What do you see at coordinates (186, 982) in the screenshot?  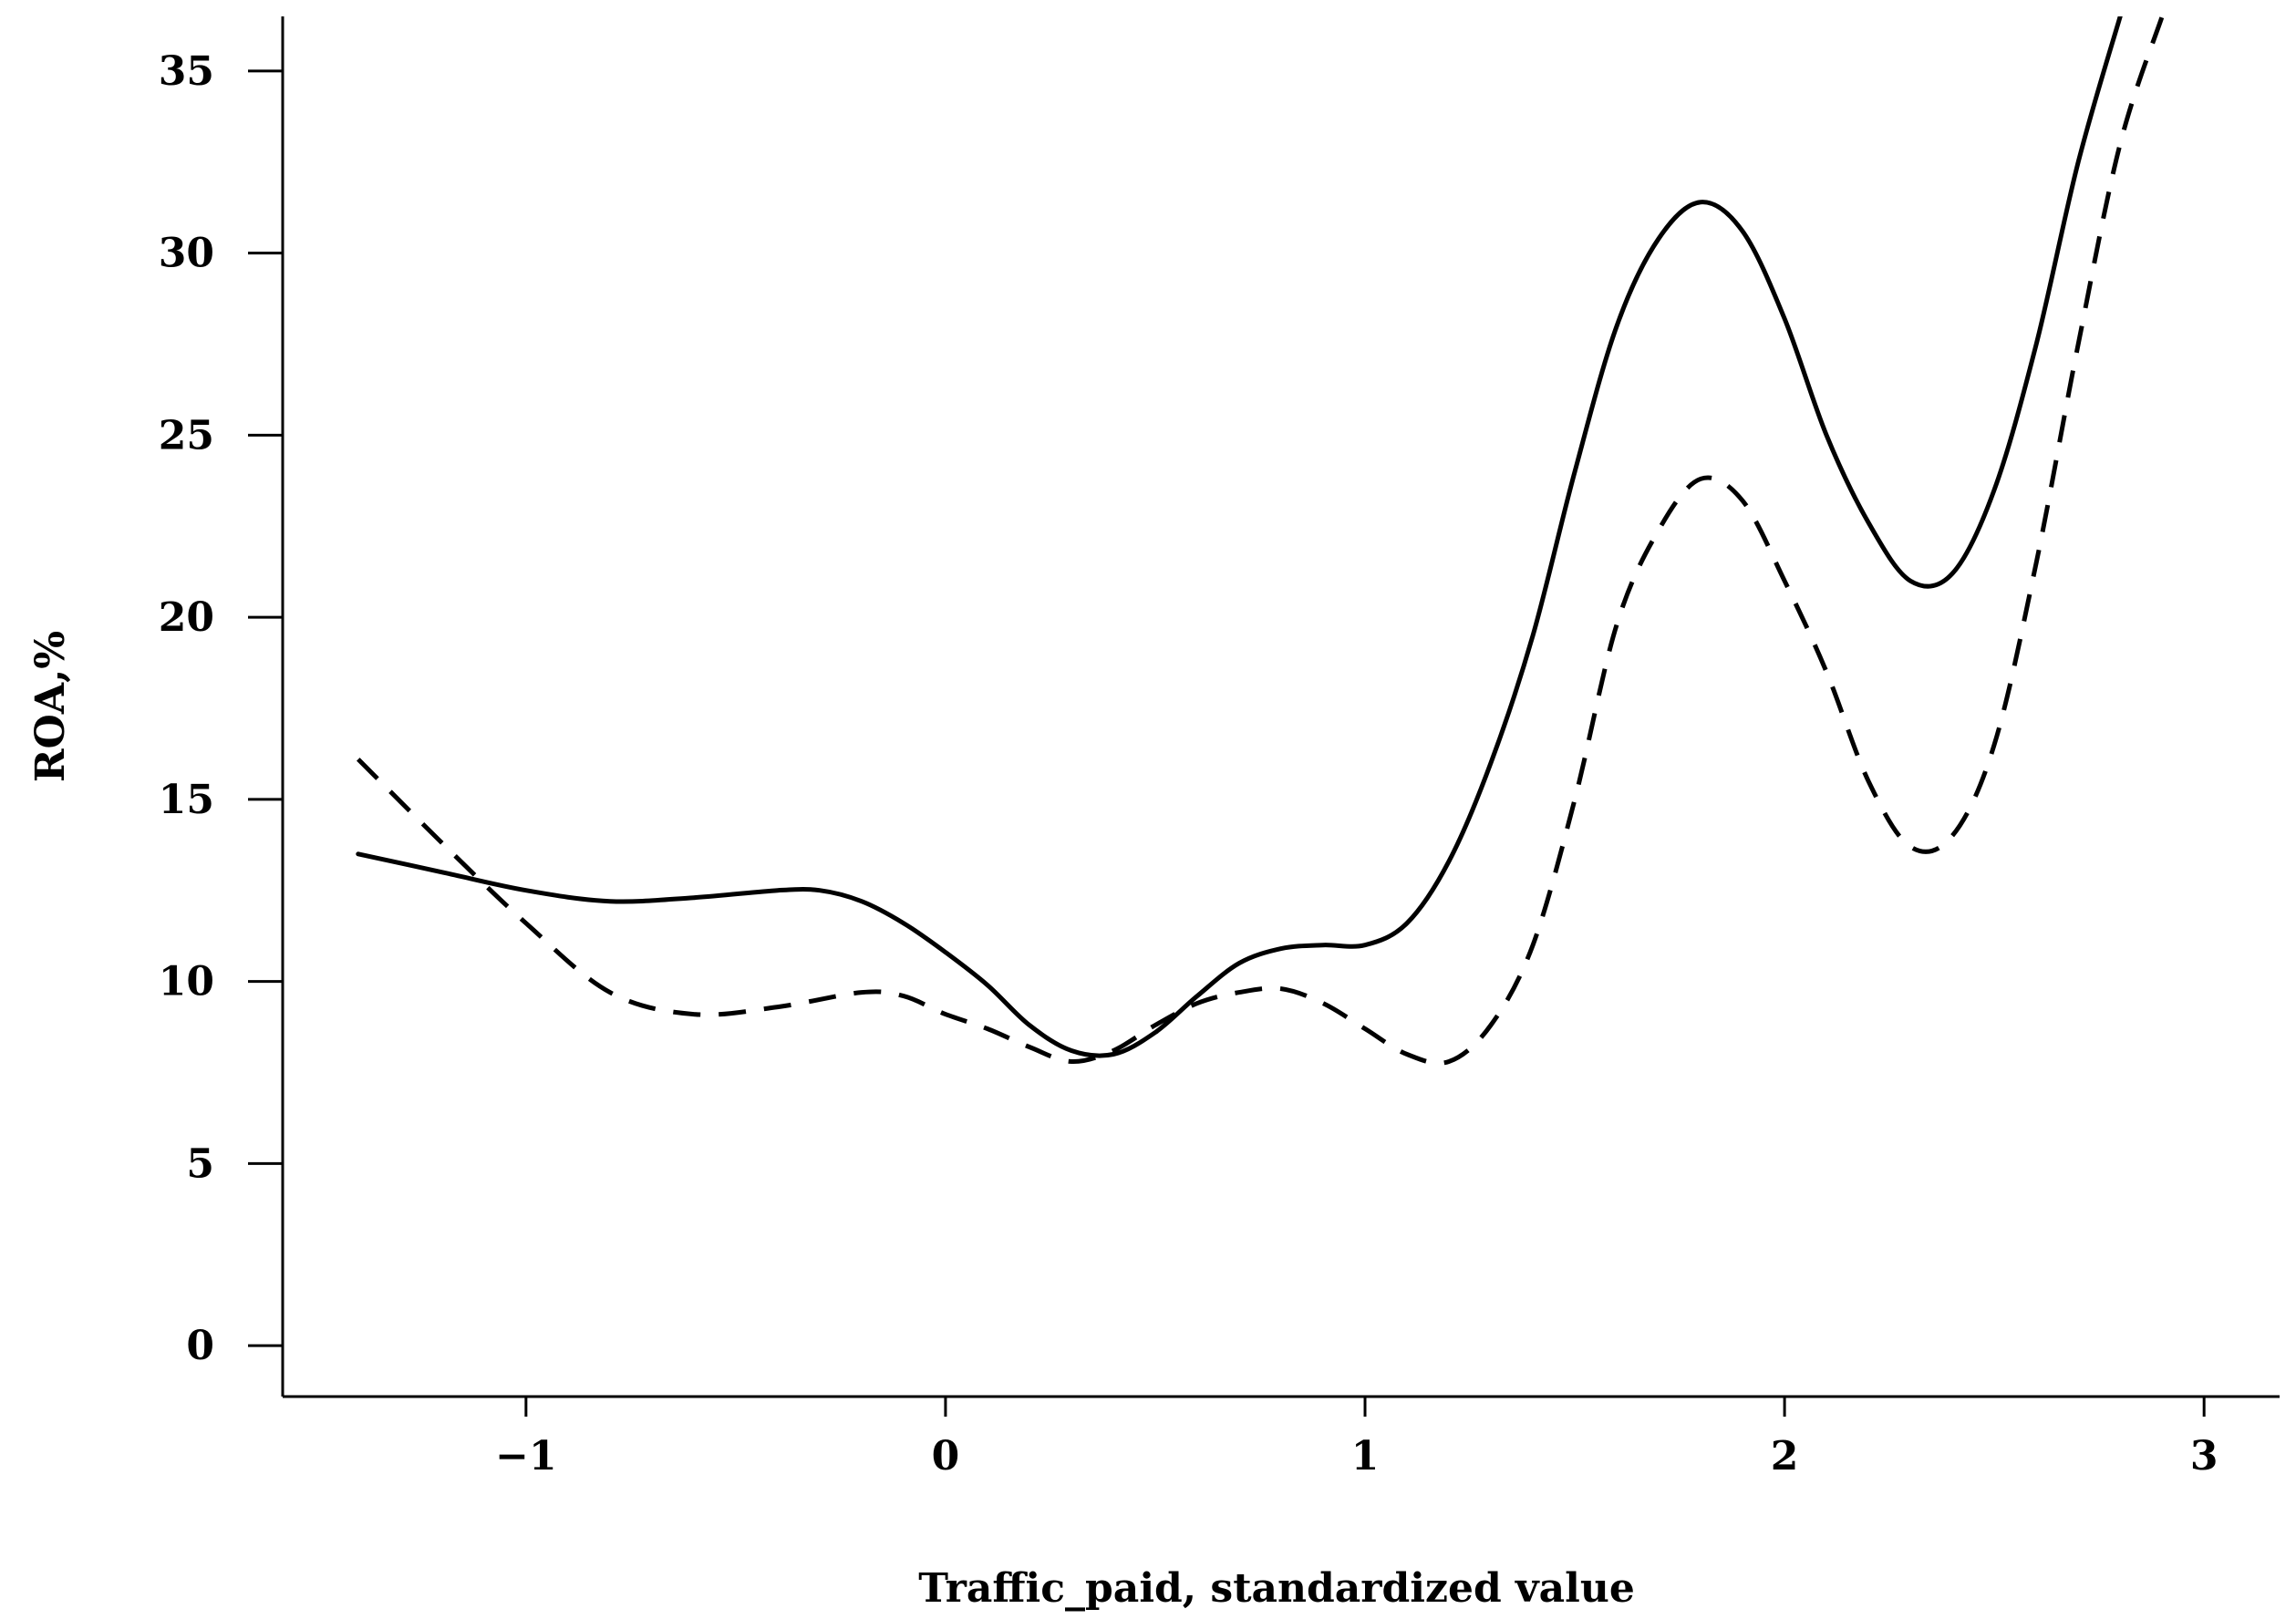 I see `y-tick-label: 10` at bounding box center [186, 982].